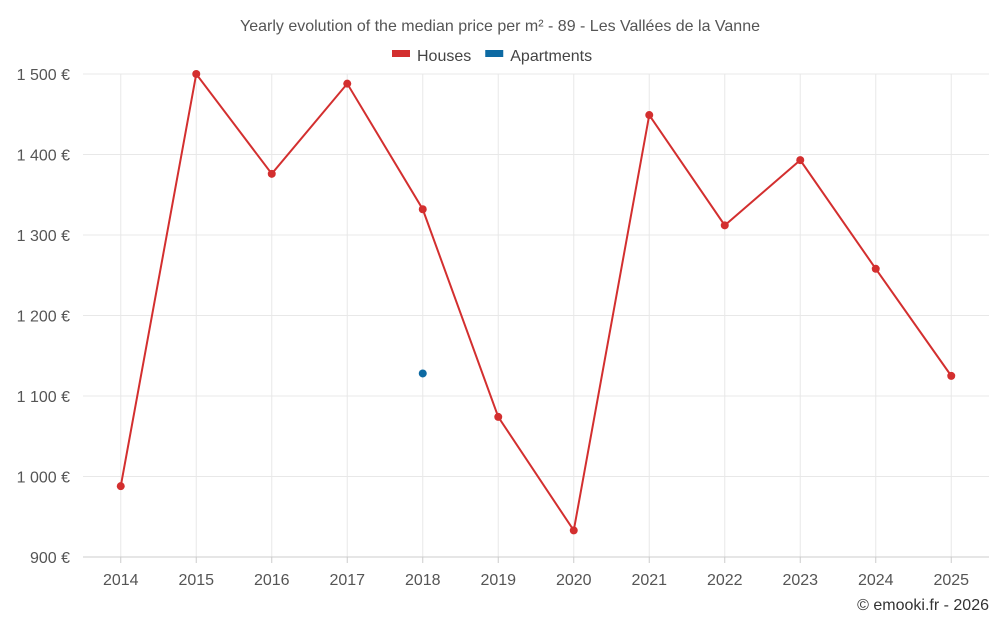 The height and width of the screenshot is (625, 1000). I want to click on legend-label-houses: Houses, so click(444, 56).